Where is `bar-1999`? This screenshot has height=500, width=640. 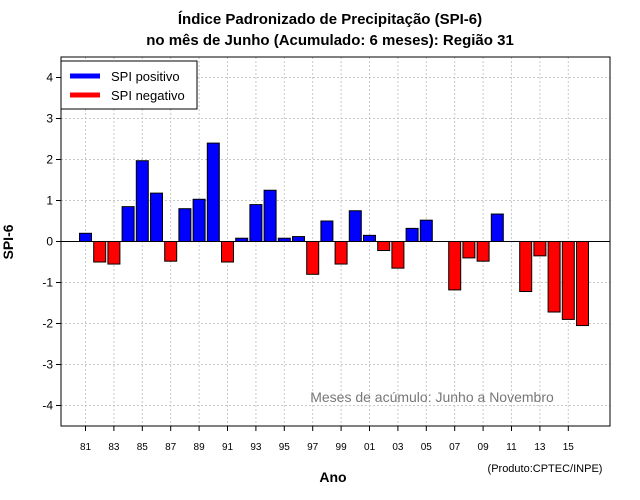
bar-1999 is located at coordinates (341, 253).